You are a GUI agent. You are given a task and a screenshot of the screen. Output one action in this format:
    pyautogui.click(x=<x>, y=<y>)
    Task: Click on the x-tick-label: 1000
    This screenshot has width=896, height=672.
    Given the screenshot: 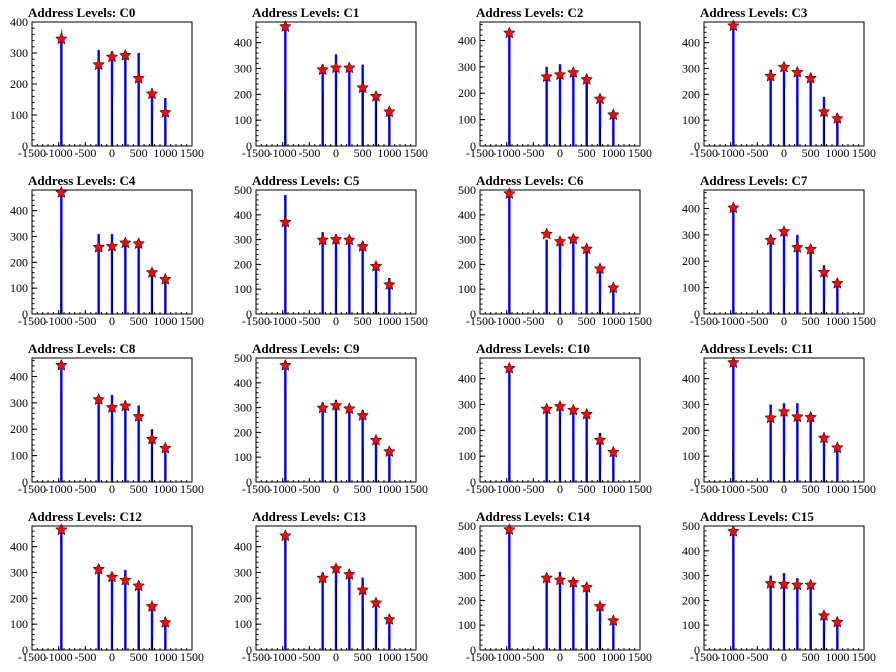 What is the action you would take?
    pyautogui.click(x=165, y=321)
    